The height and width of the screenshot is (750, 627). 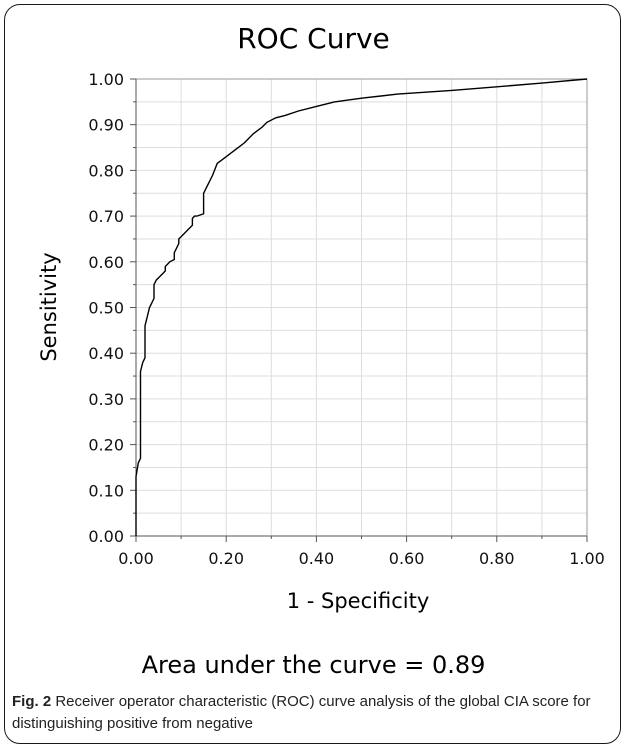 I want to click on y-axis-label: Sensitivity, so click(x=49, y=306).